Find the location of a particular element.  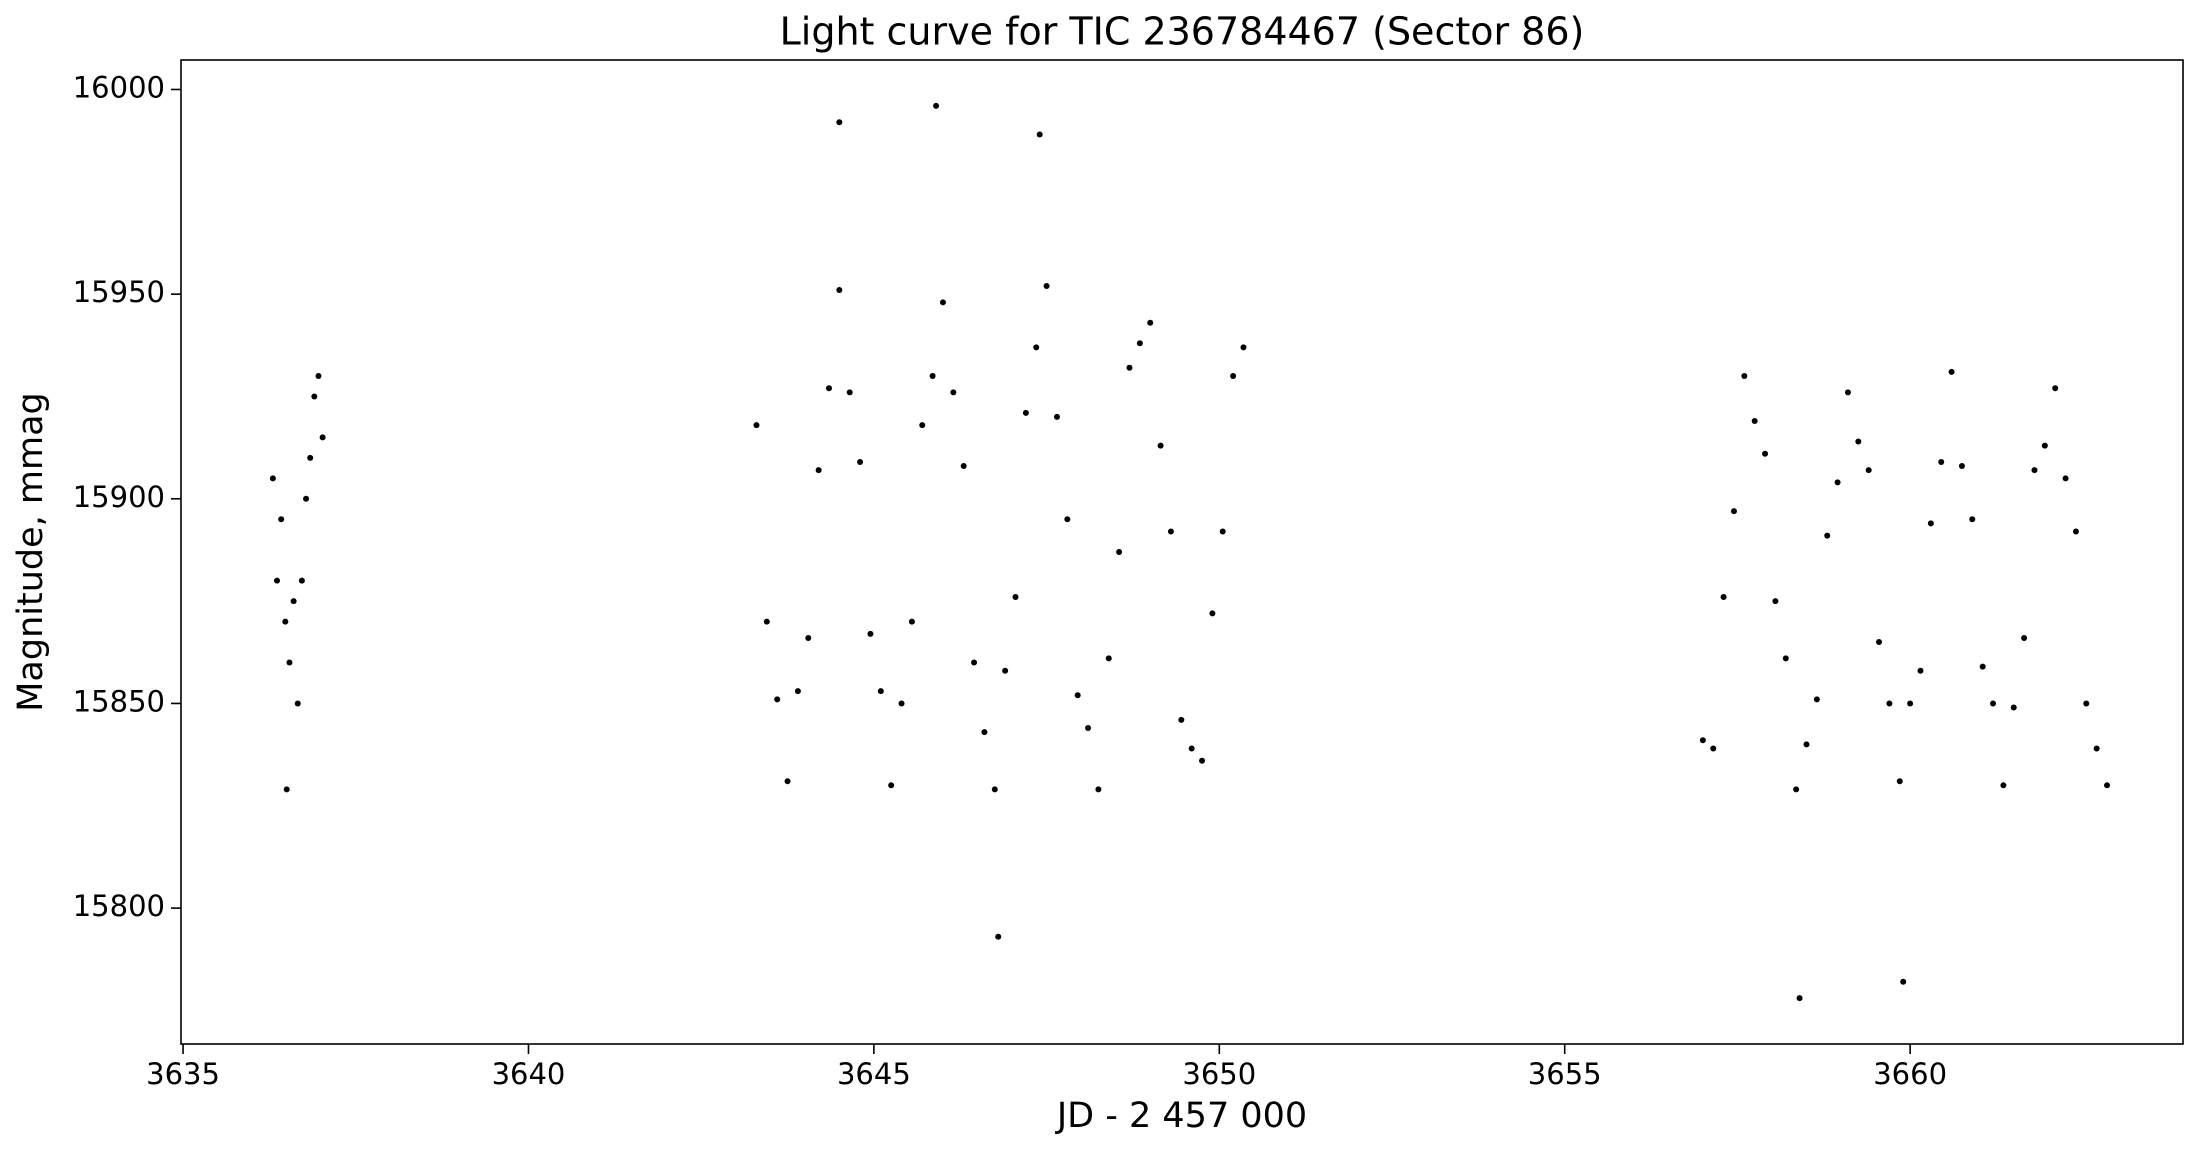

y-tick-label: 15850 is located at coordinates (119, 701).